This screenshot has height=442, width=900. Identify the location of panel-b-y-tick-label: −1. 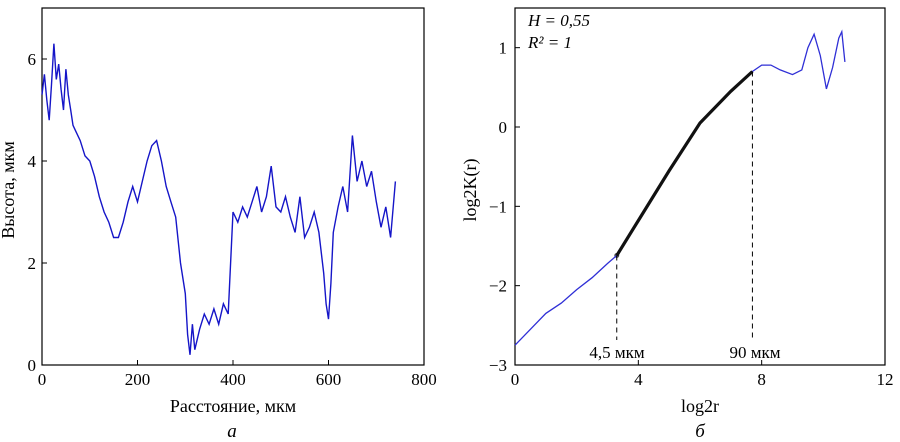
(498, 206).